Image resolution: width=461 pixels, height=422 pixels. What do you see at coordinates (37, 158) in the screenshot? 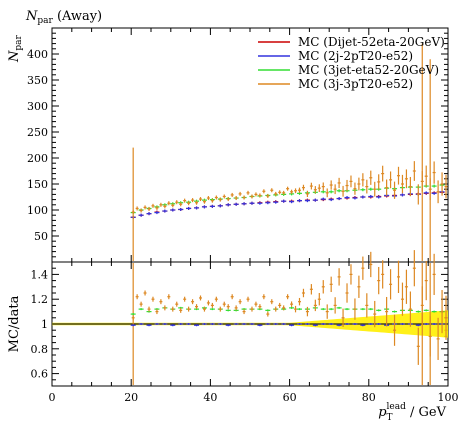
I see `main-y-tick-label: 200` at bounding box center [37, 158].